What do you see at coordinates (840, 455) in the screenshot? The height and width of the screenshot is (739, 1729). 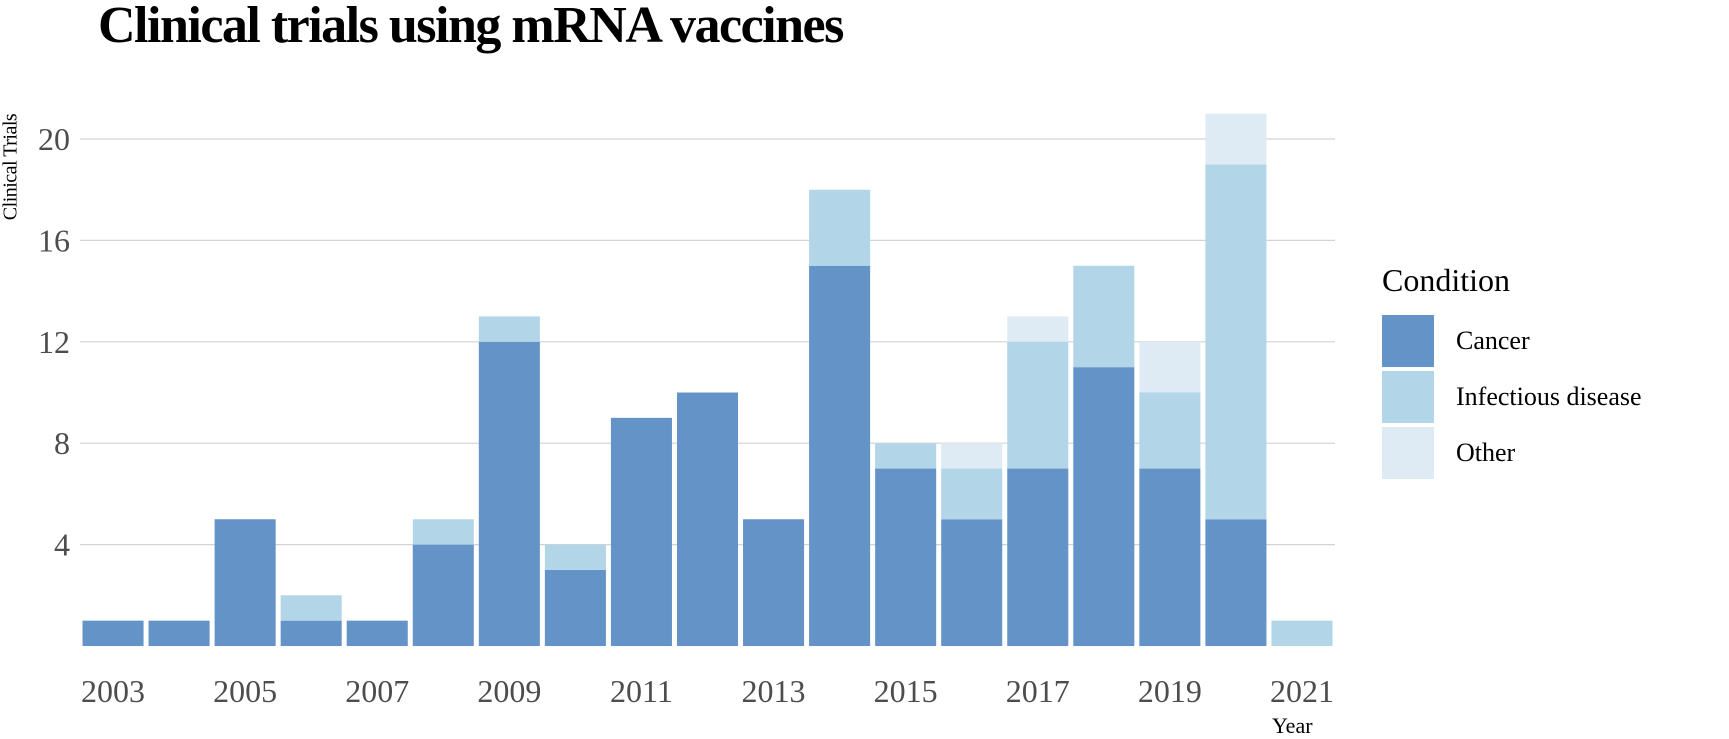 I see `bar-2014-cancer` at bounding box center [840, 455].